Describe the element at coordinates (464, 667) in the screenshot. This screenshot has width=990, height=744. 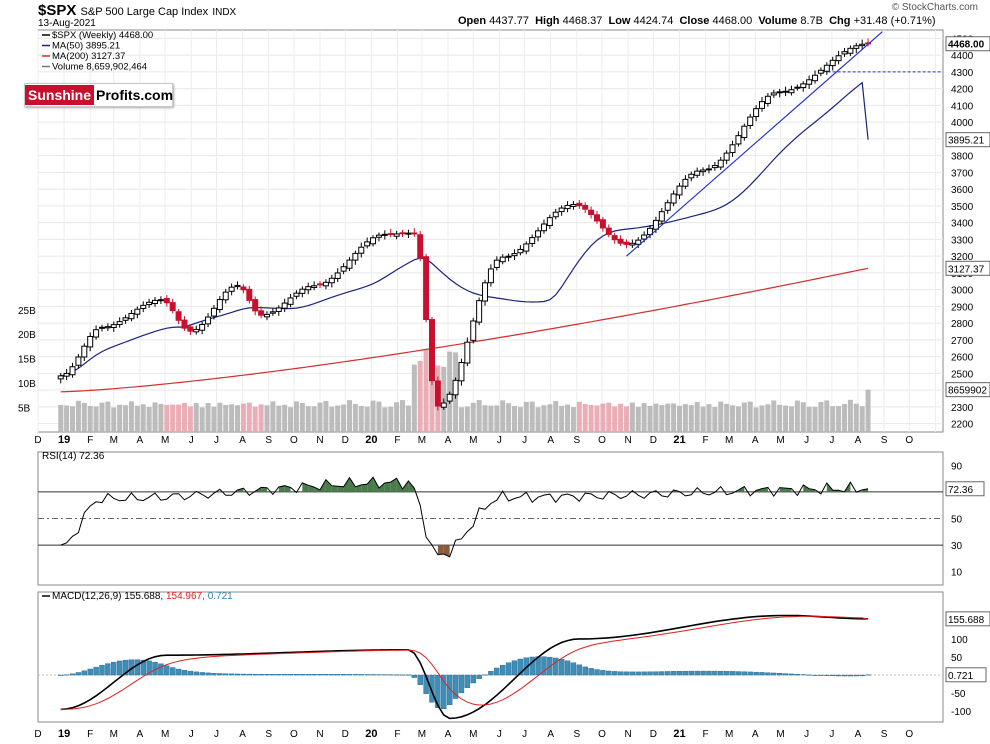
I see `macd-line` at that location.